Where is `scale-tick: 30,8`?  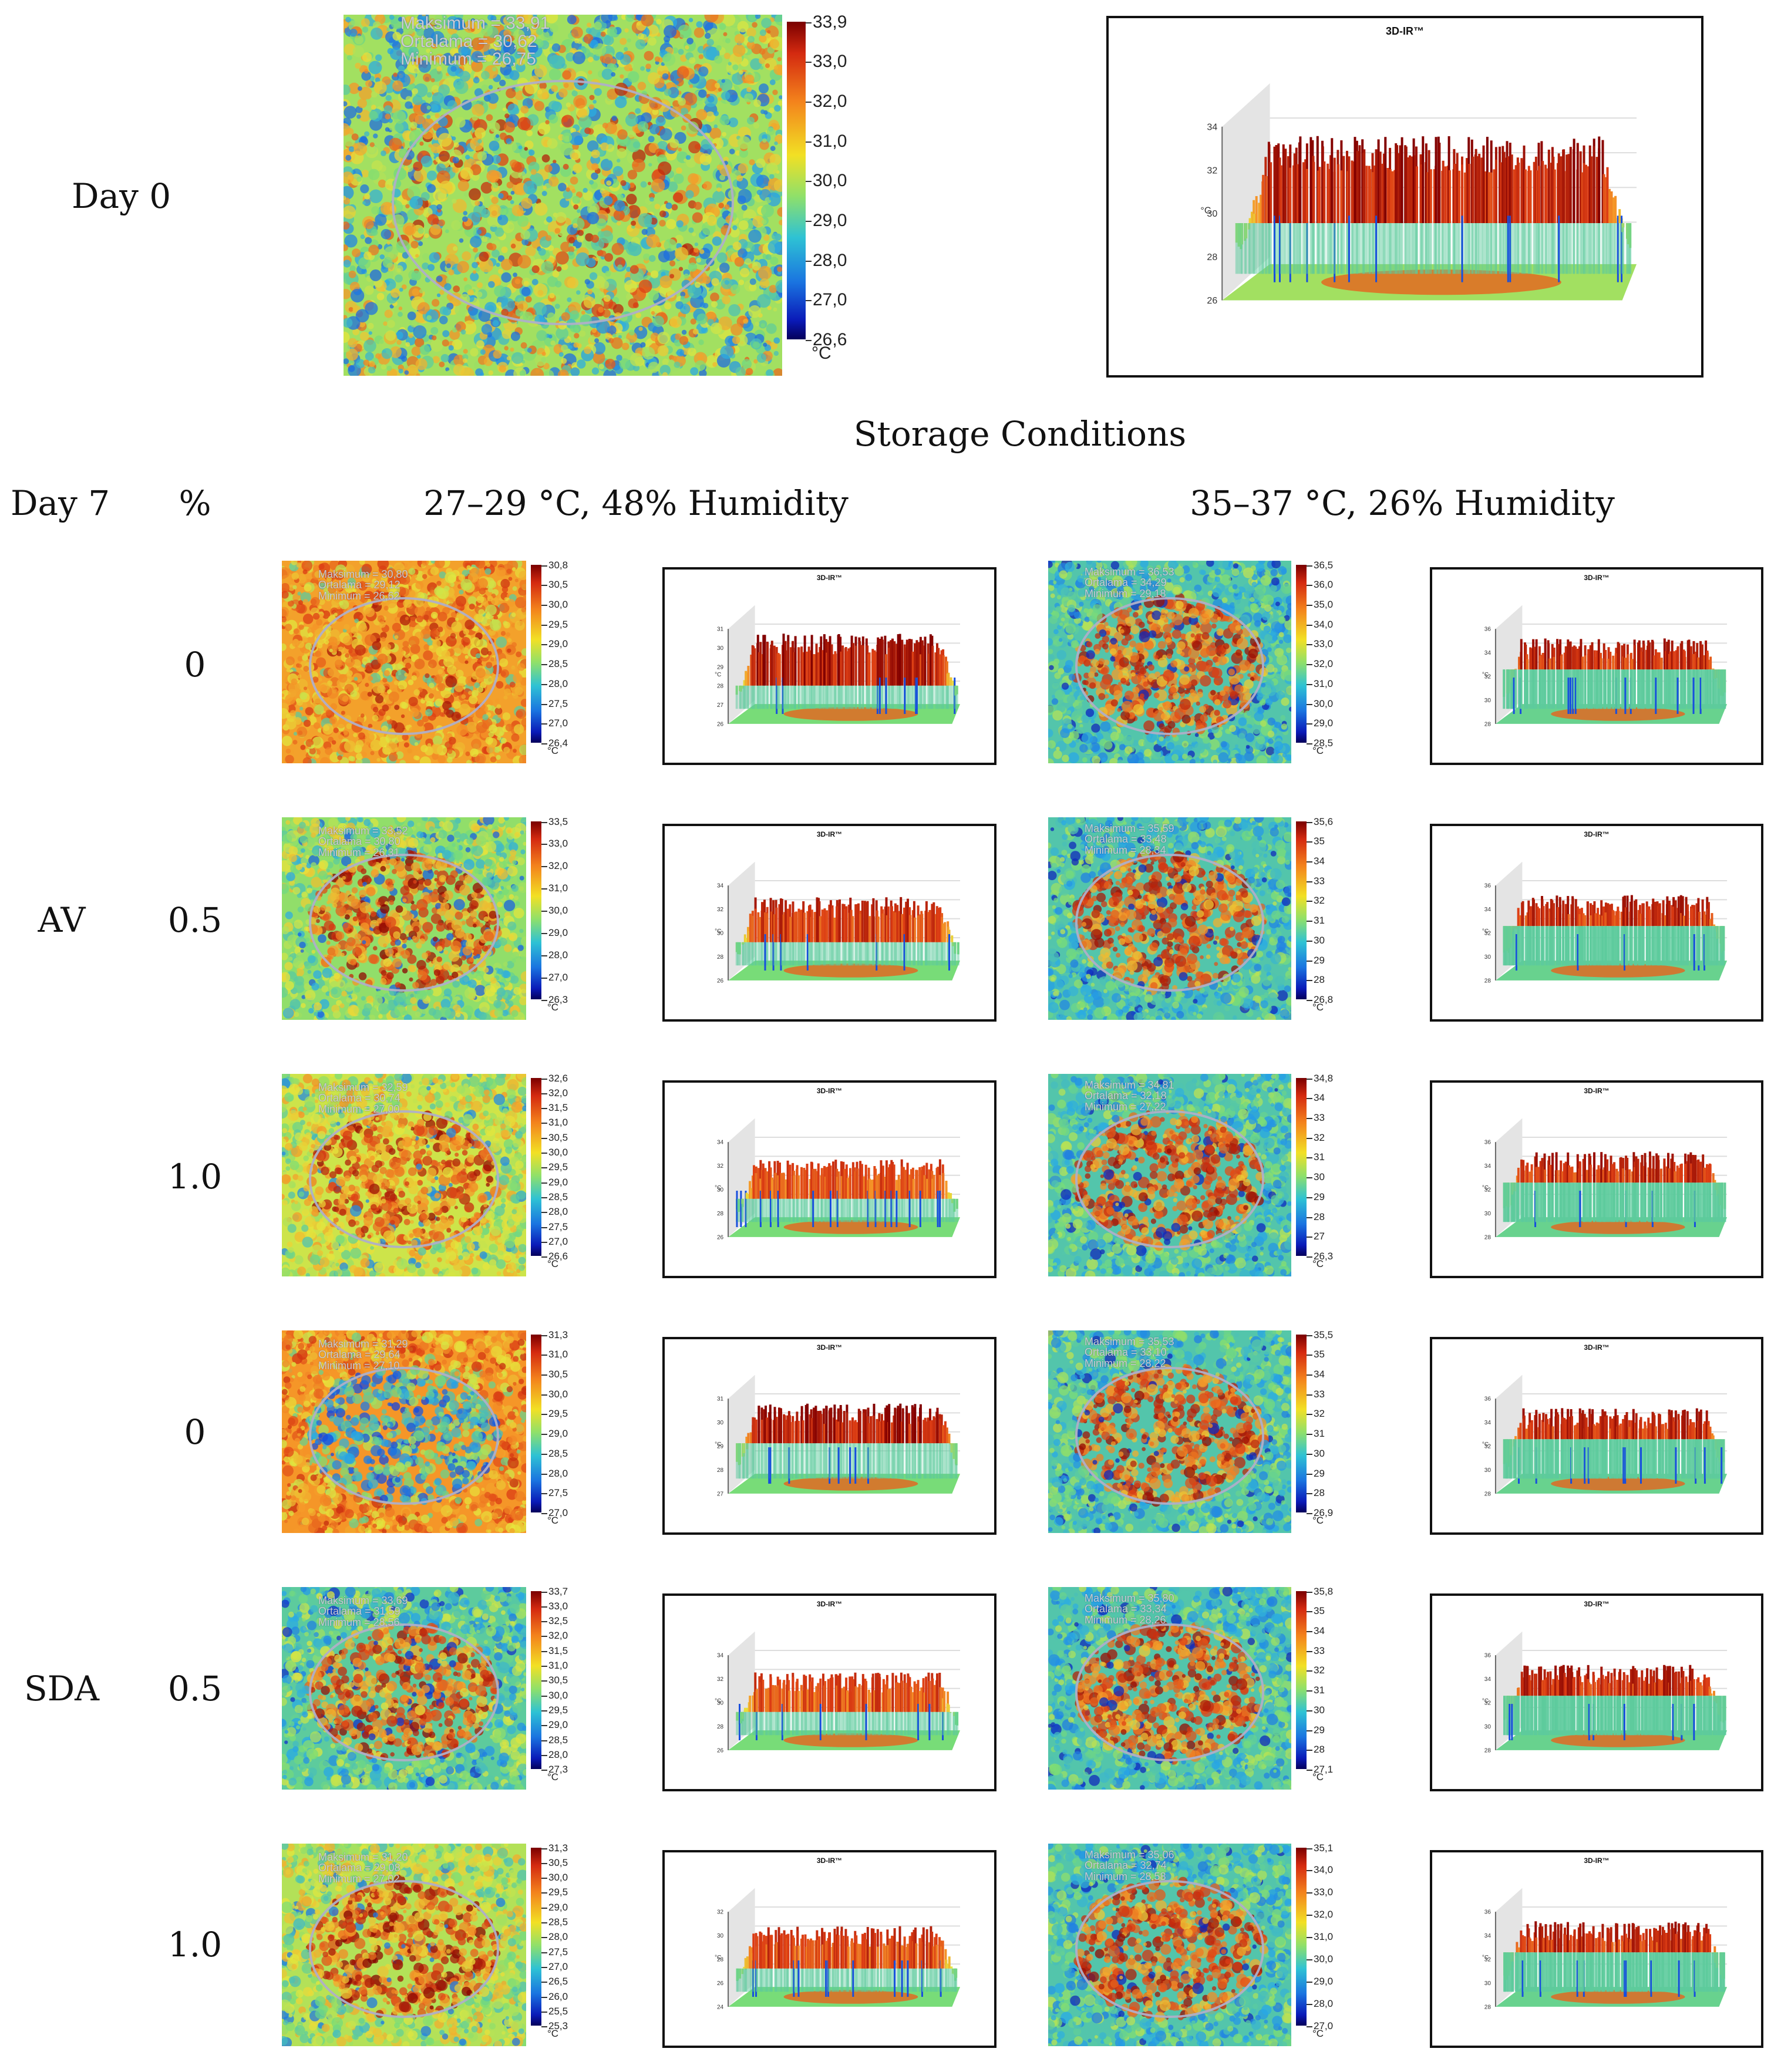 scale-tick: 30,8 is located at coordinates (554, 566).